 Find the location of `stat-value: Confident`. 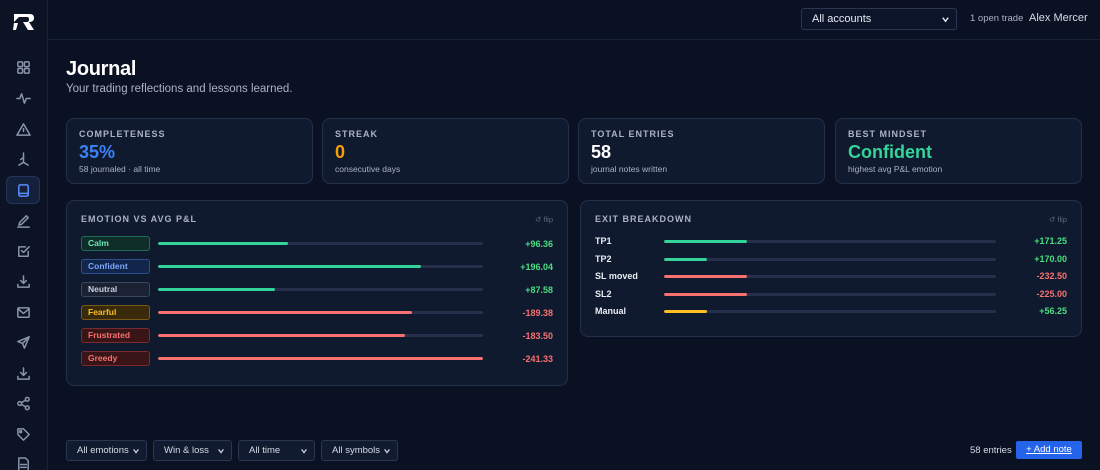

stat-value: Confident is located at coordinates (890, 152).